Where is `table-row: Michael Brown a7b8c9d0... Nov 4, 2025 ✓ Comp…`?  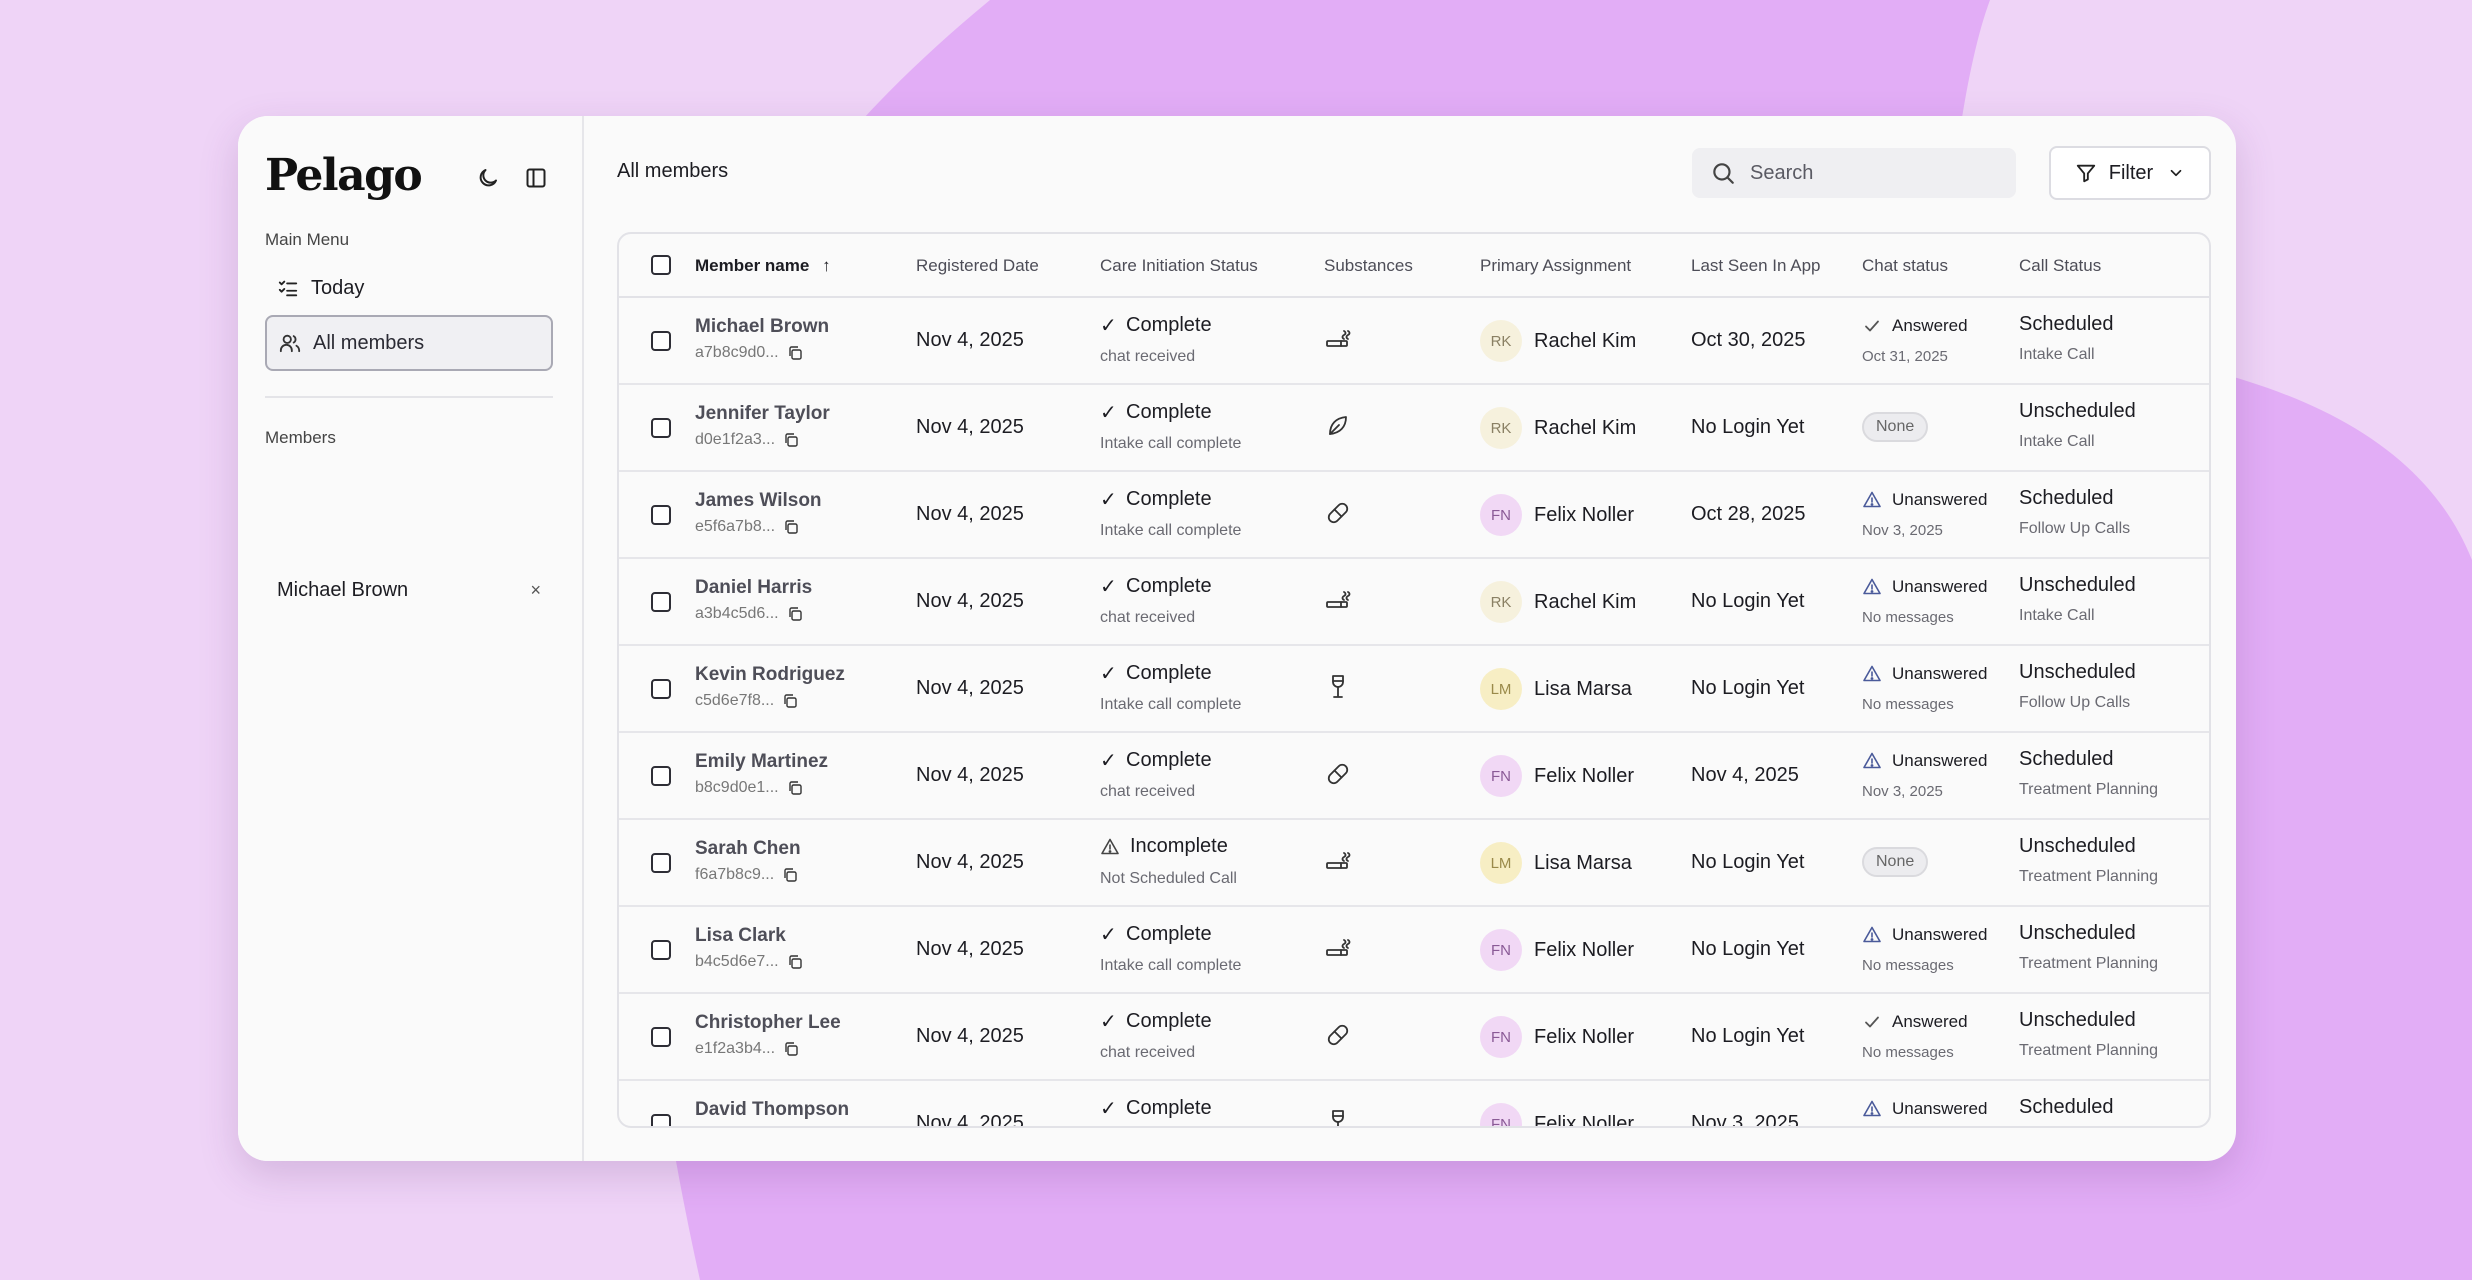
table-row: Michael Brown a7b8c9d0... Nov 4, 2025 ✓ Comp… is located at coordinates (1414, 341).